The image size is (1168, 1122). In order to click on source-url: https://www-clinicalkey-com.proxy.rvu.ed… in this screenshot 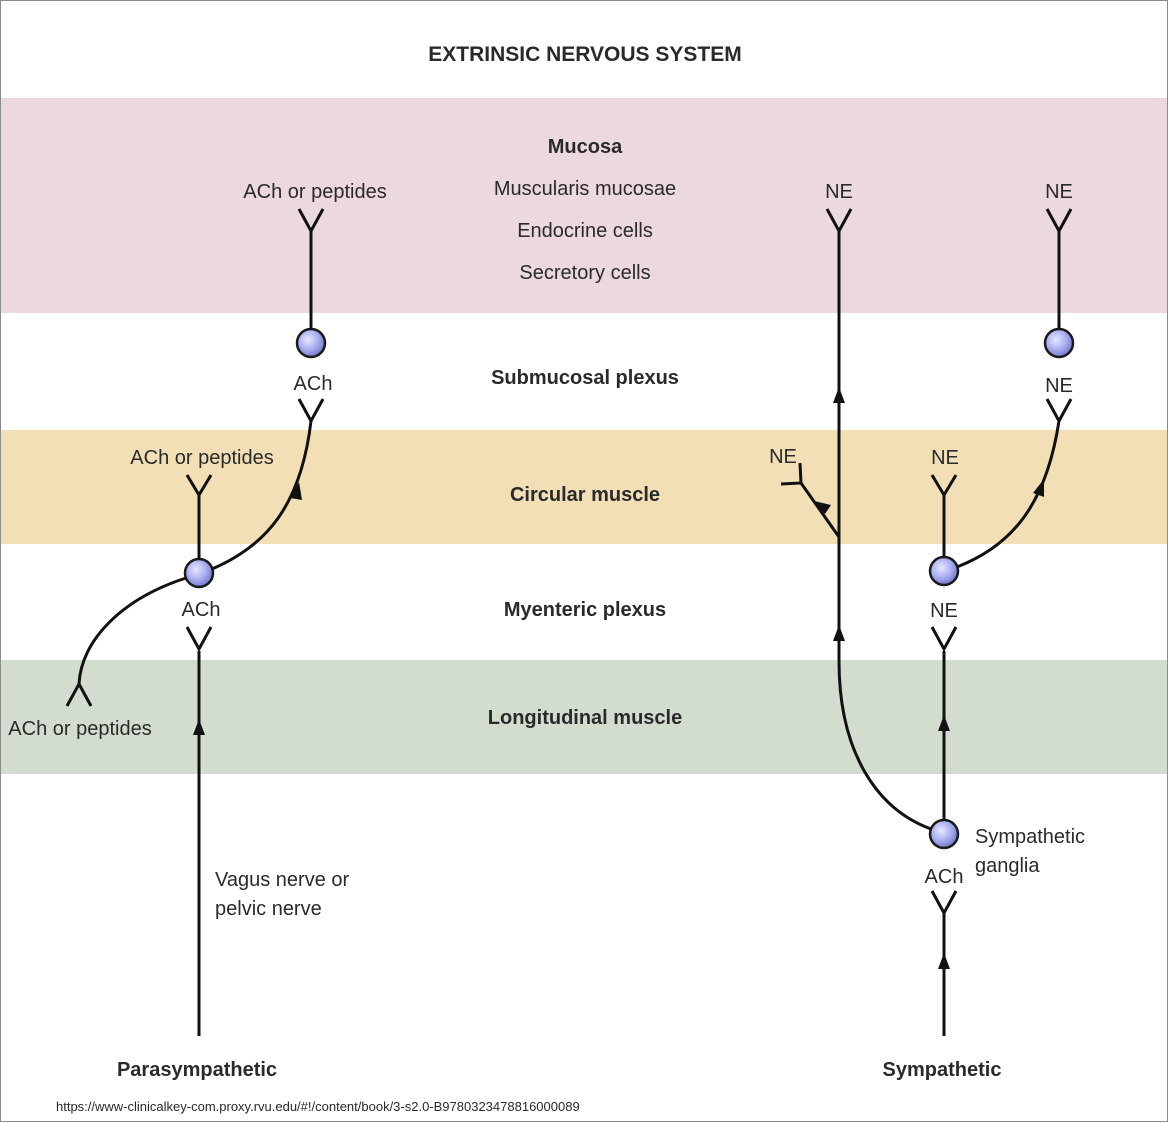, I will do `click(318, 1106)`.